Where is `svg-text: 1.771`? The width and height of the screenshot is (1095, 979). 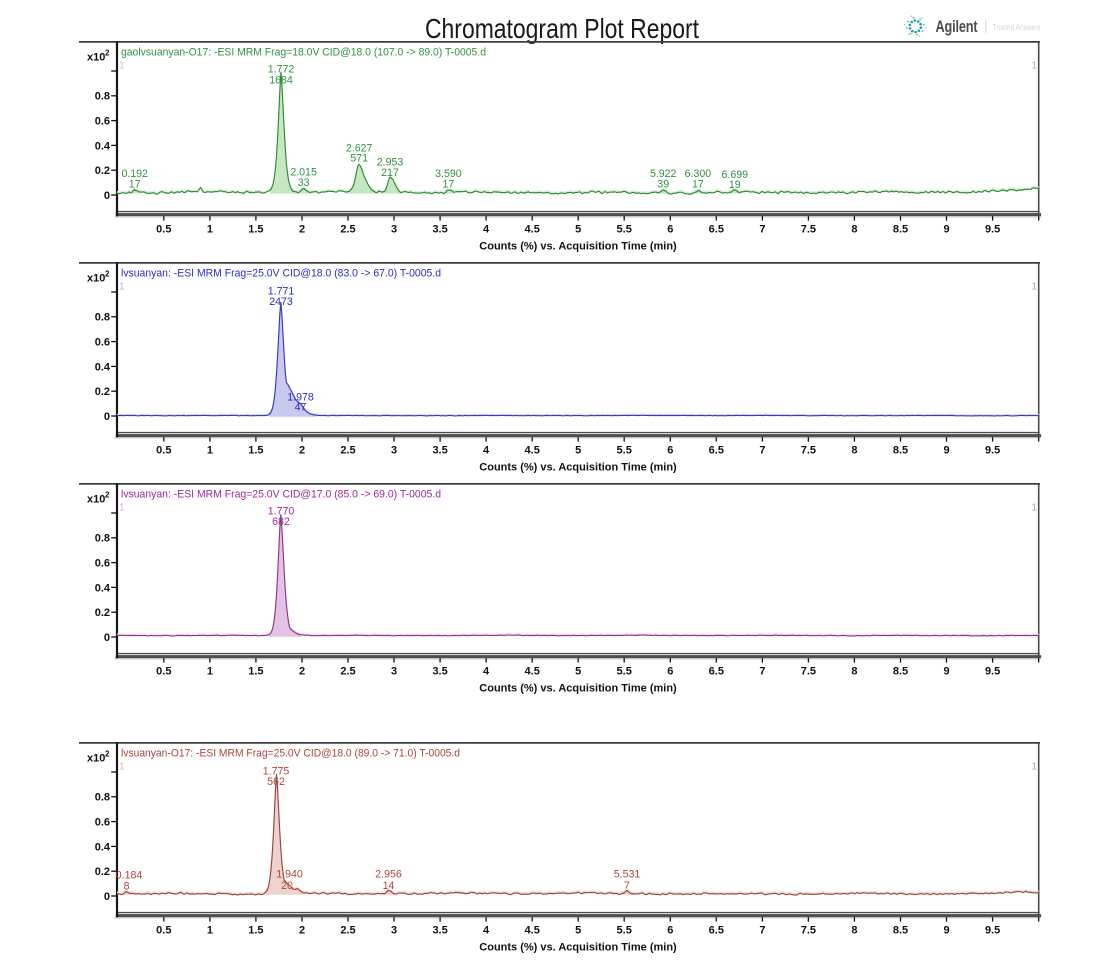 svg-text: 1.771 is located at coordinates (281, 292).